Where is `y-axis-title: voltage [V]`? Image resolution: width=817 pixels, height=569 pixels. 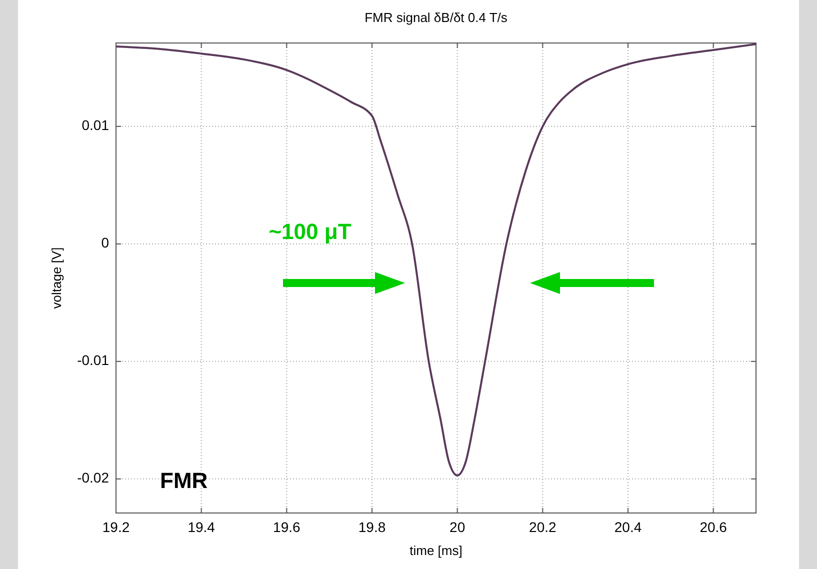
y-axis-title: voltage [V] is located at coordinates (56, 278).